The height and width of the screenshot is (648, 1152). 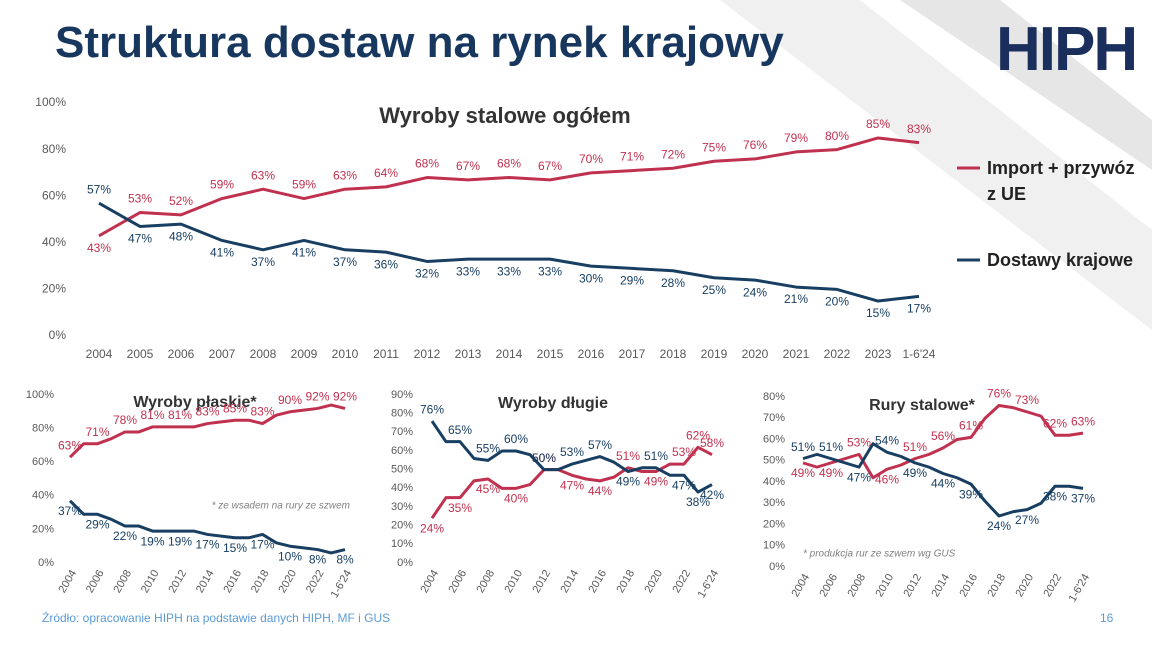 I want to click on y-tick-label: 70%, so click(x=774, y=418).